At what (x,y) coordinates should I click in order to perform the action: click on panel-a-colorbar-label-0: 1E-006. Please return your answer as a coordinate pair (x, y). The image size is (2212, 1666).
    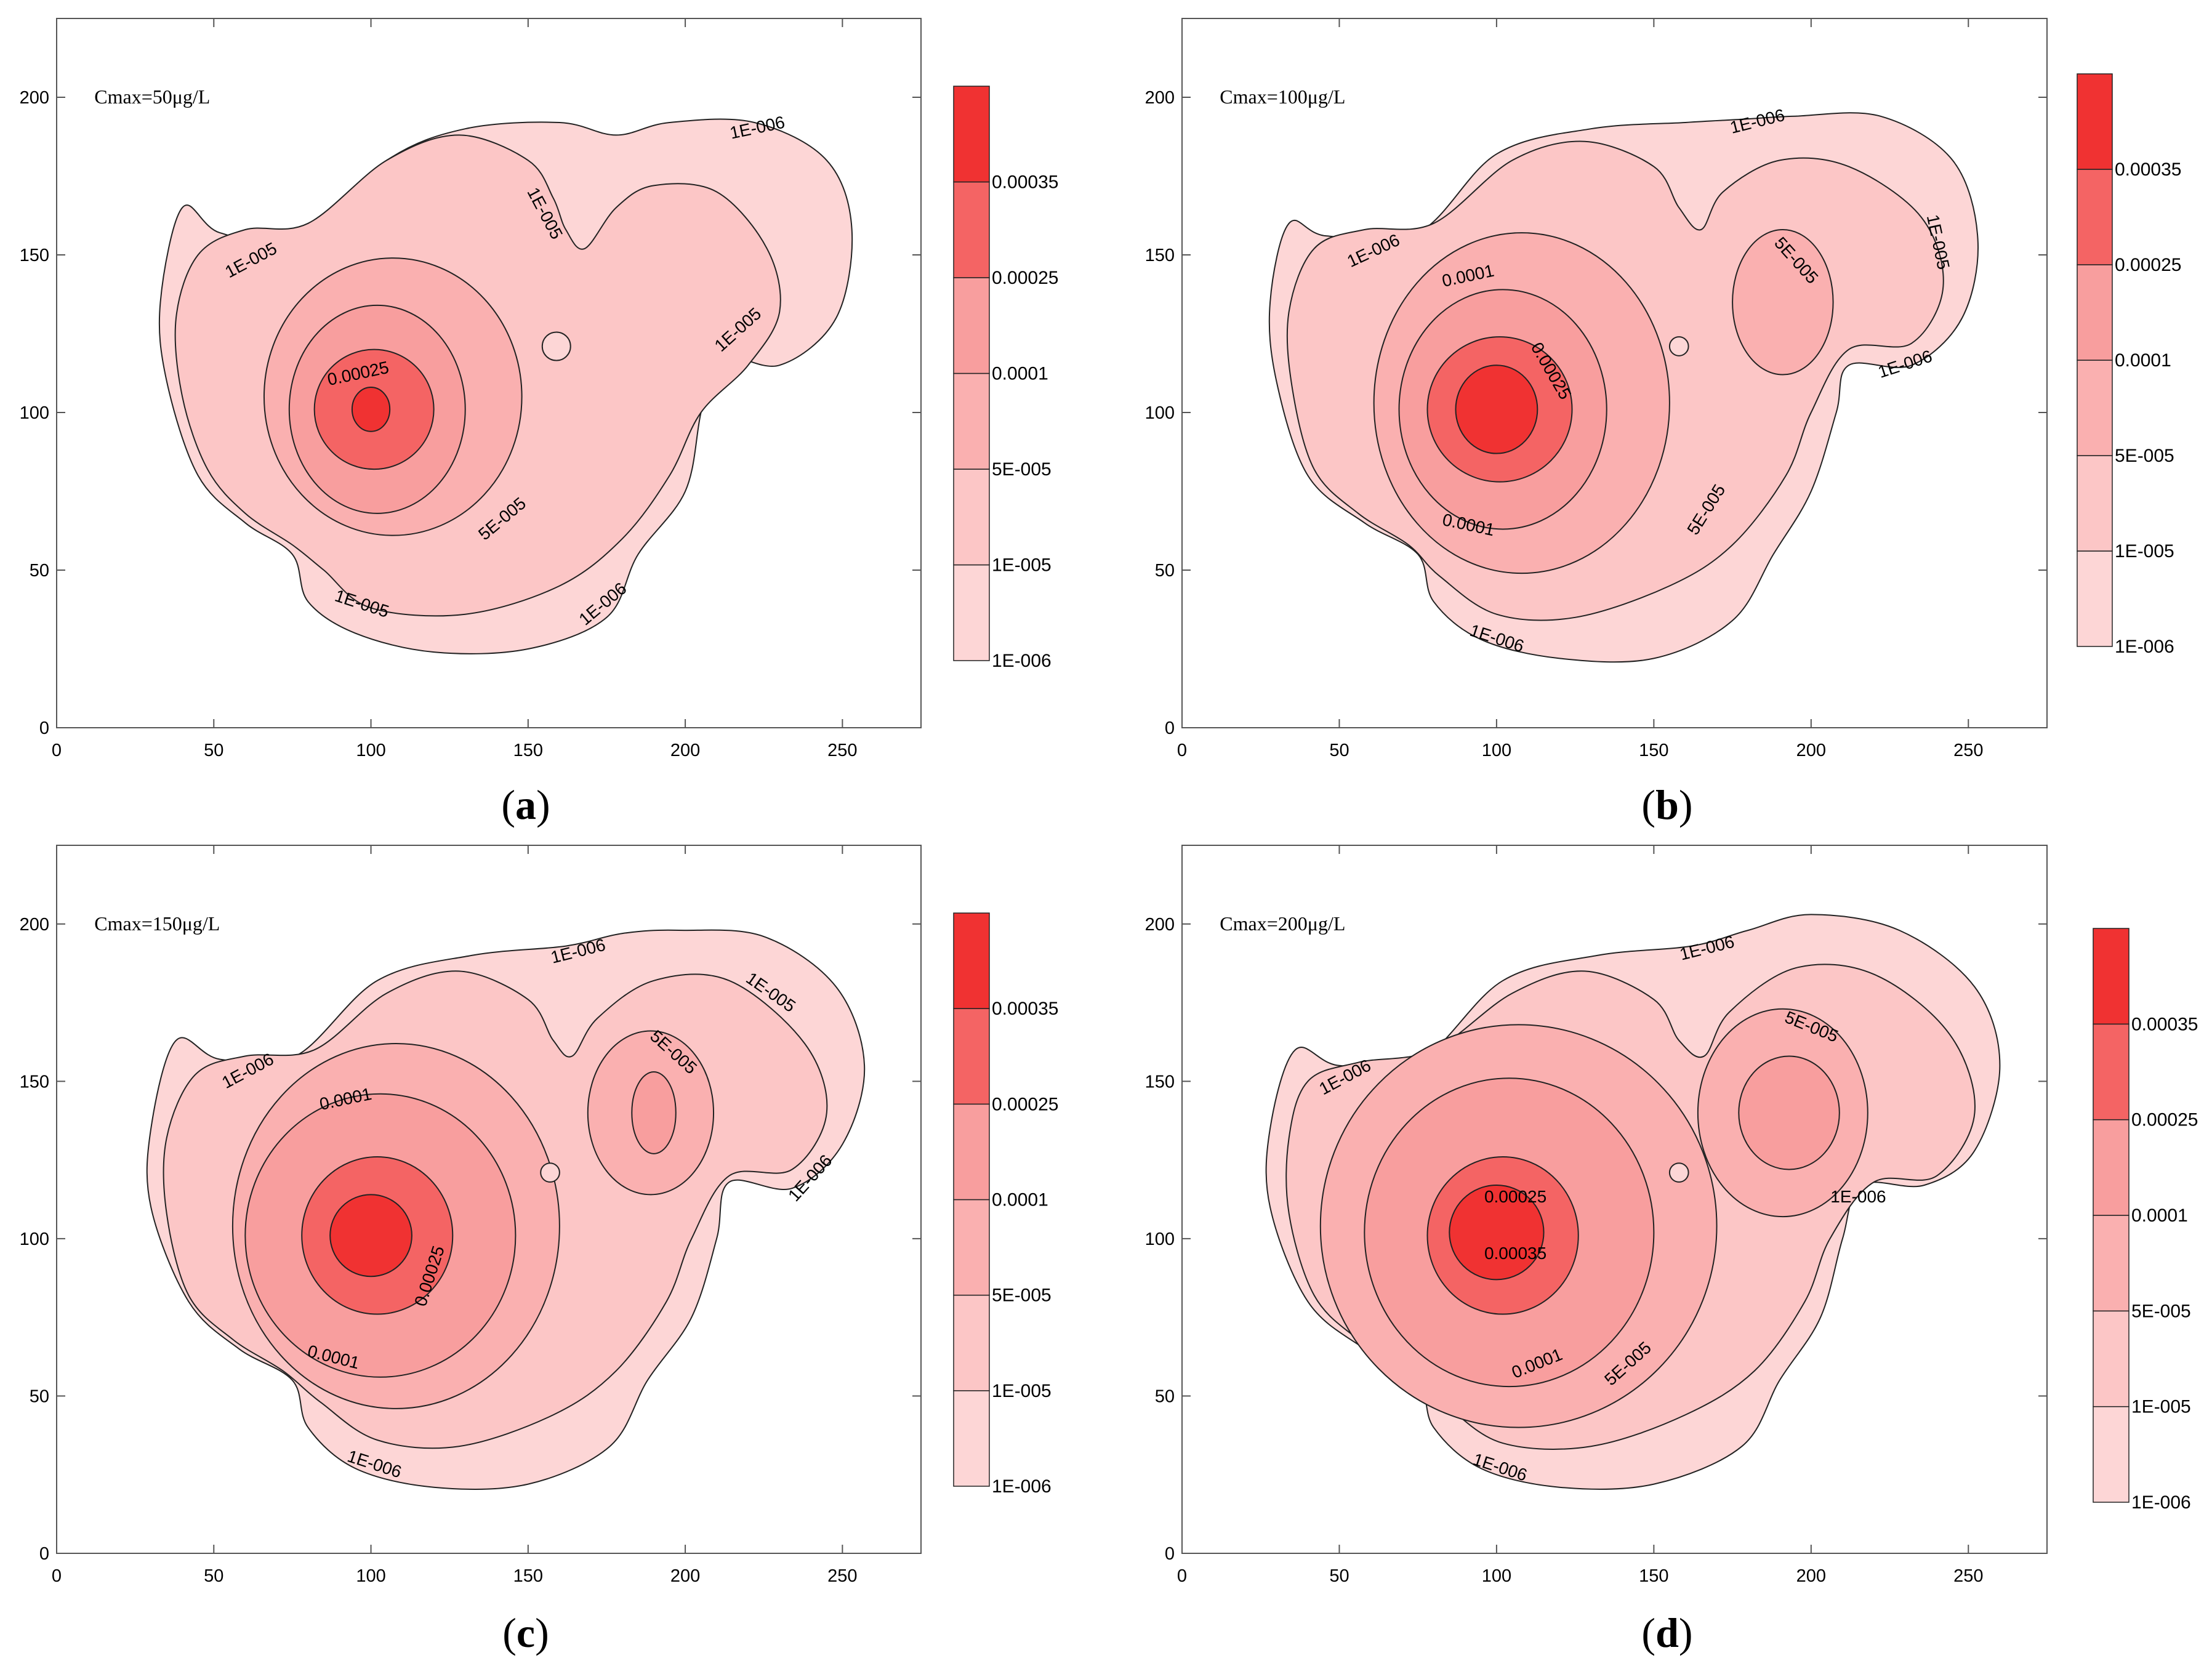
    Looking at the image, I should click on (1022, 661).